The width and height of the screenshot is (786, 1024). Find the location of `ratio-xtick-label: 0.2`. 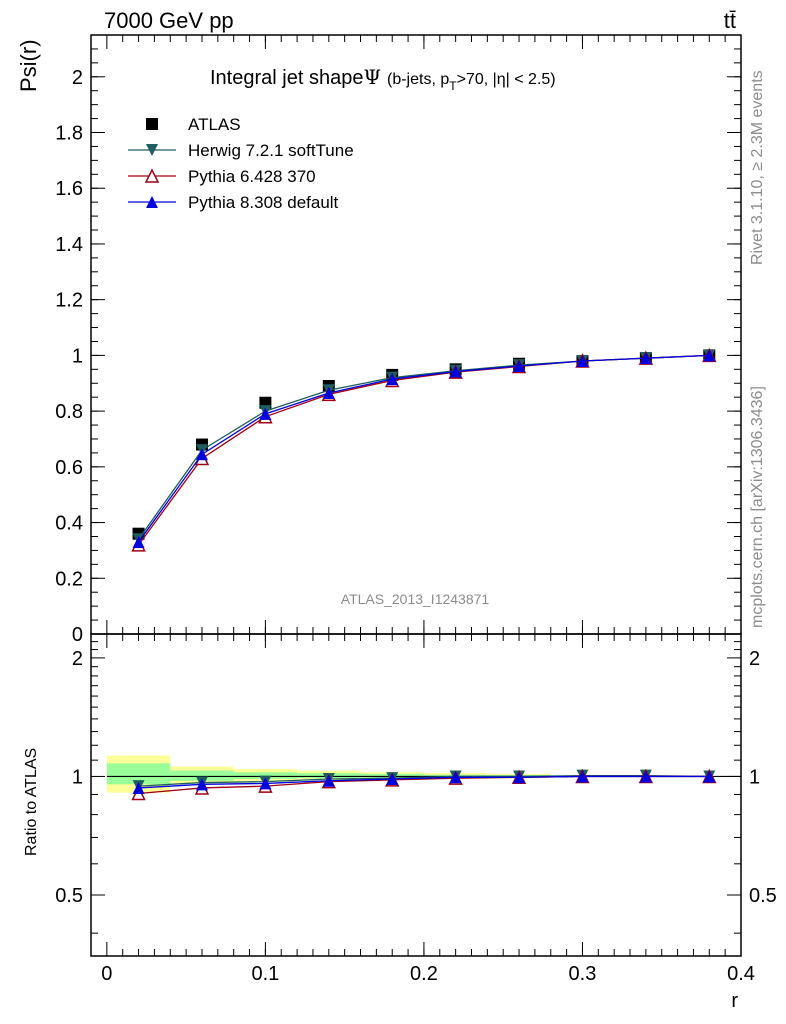

ratio-xtick-label: 0.2 is located at coordinates (424, 974).